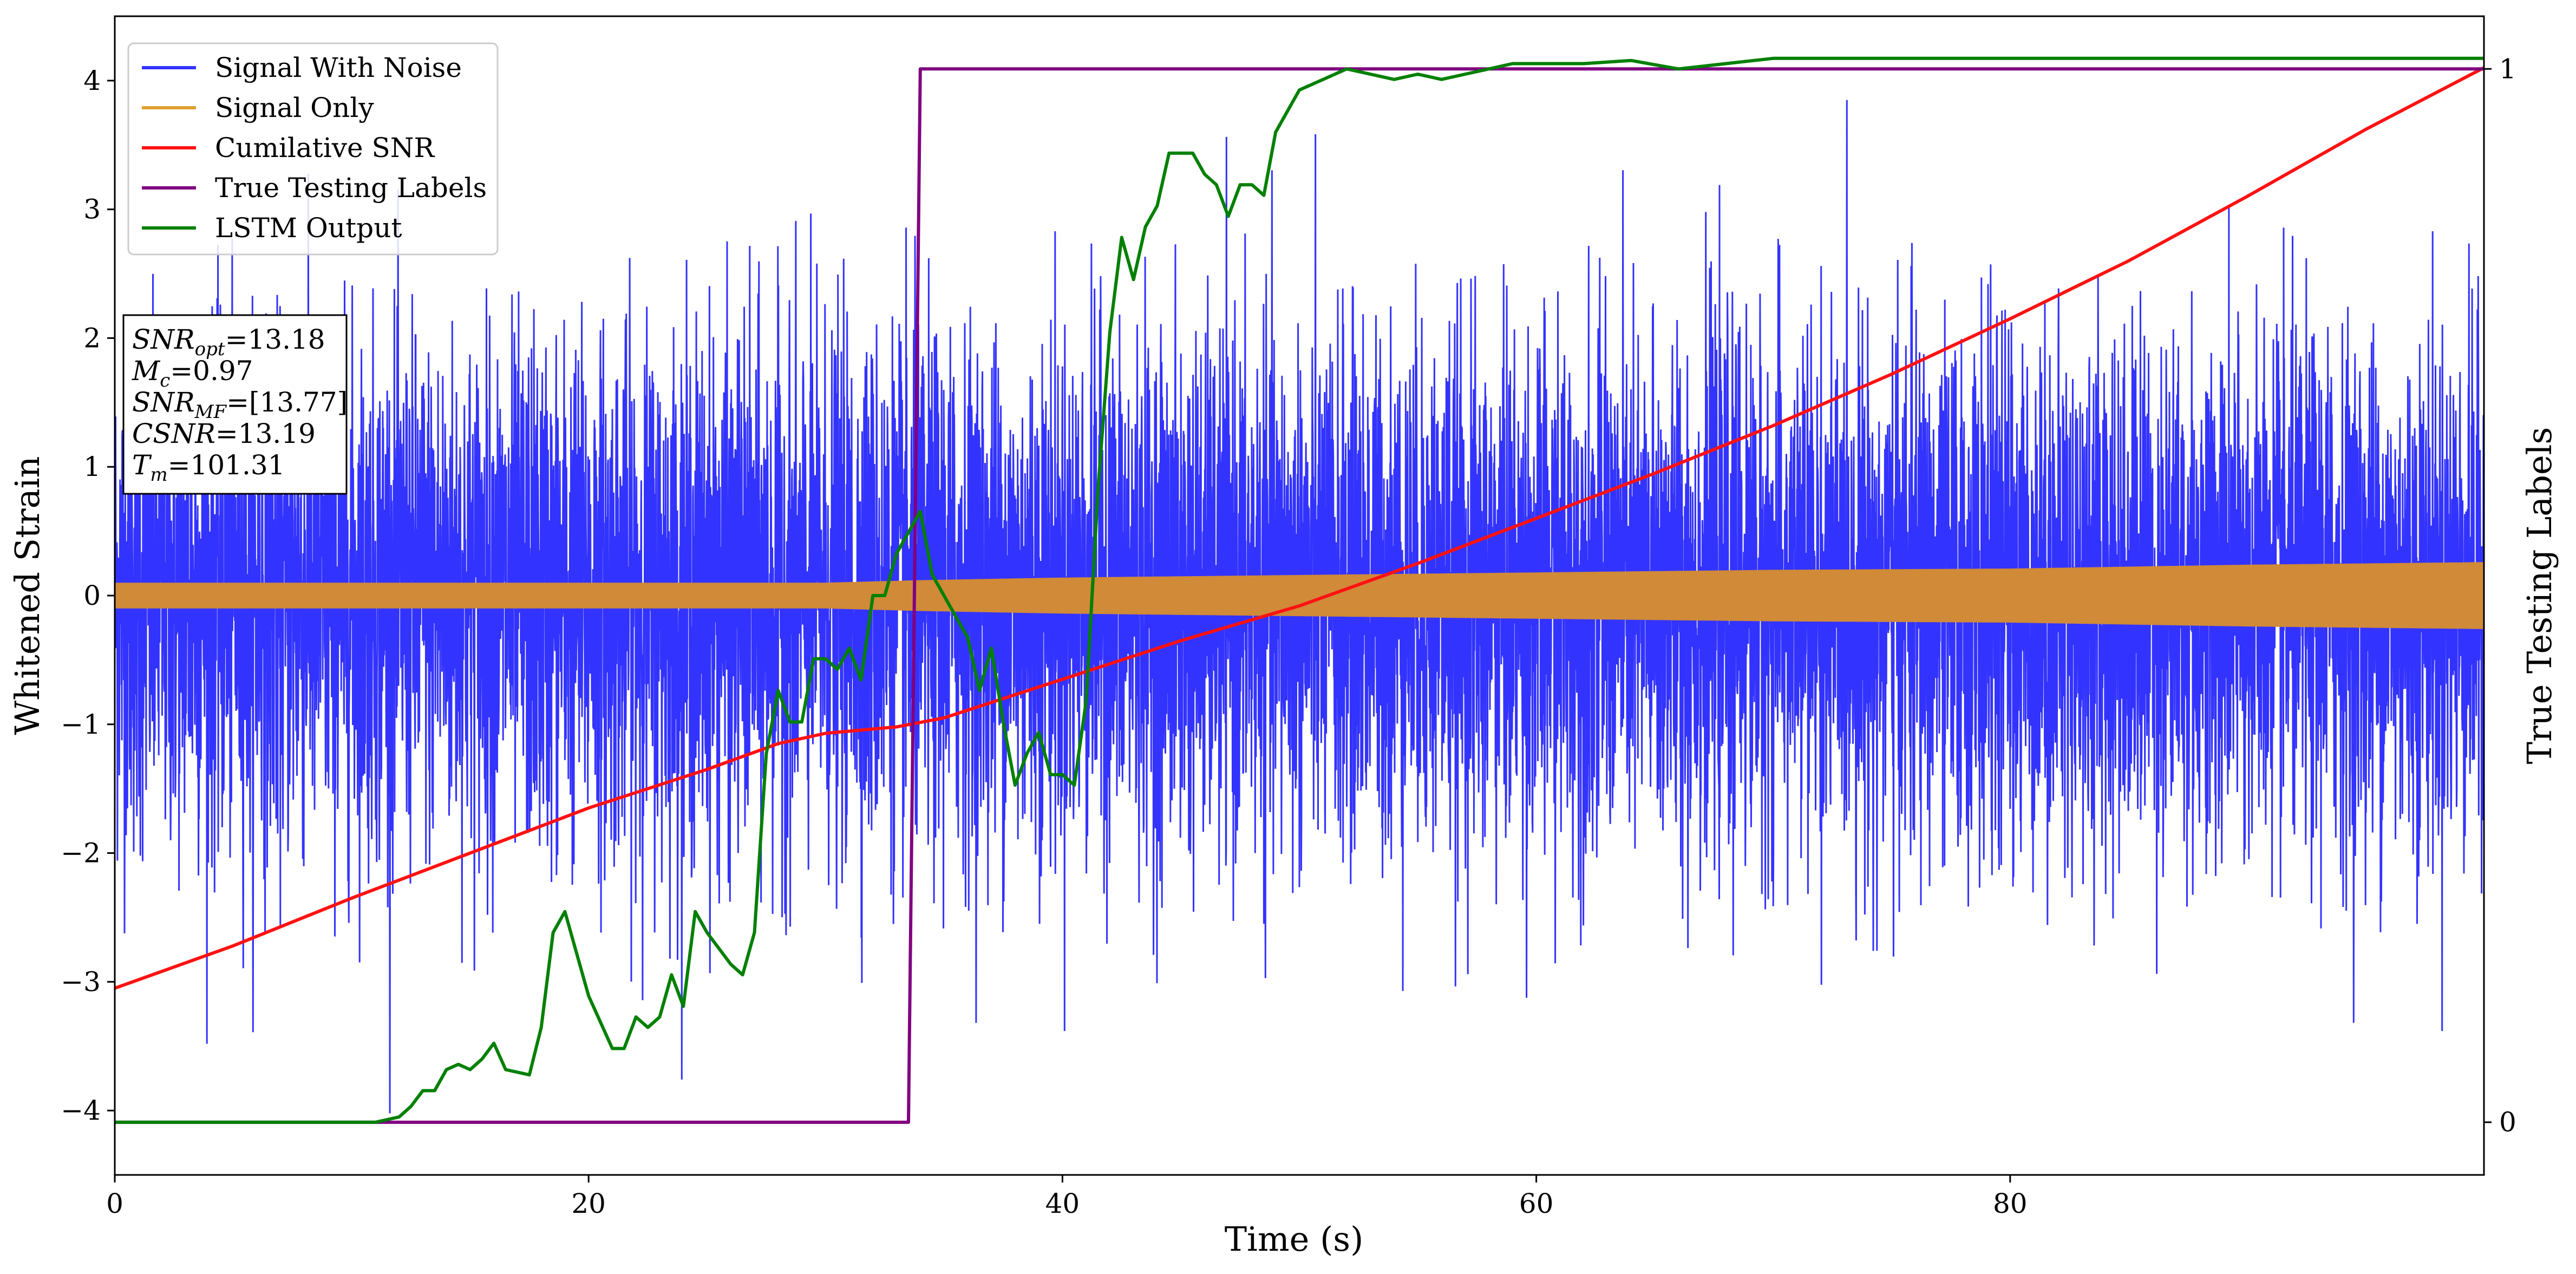 The height and width of the screenshot is (1274, 2576). I want to click on y-tick-label: −1, so click(81, 724).